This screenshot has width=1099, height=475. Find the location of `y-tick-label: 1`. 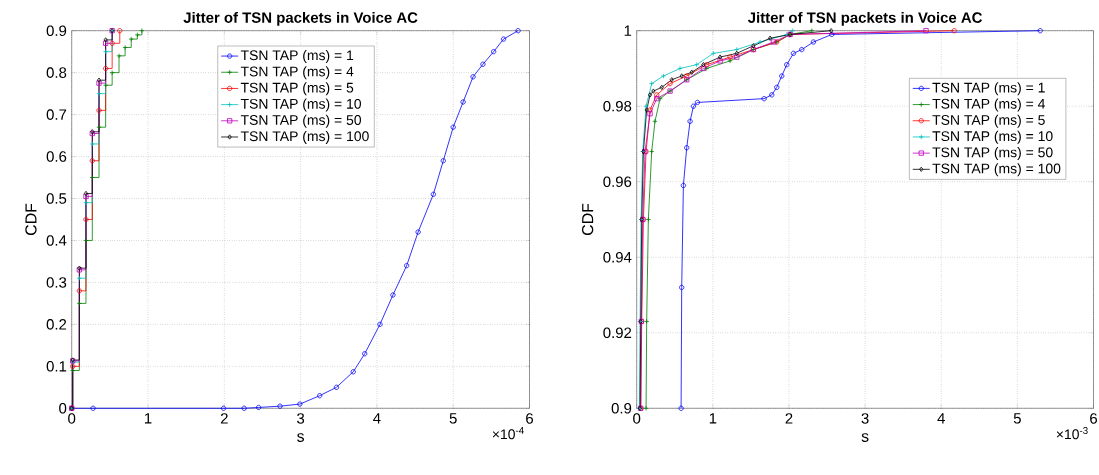

y-tick-label: 1 is located at coordinates (628, 30).